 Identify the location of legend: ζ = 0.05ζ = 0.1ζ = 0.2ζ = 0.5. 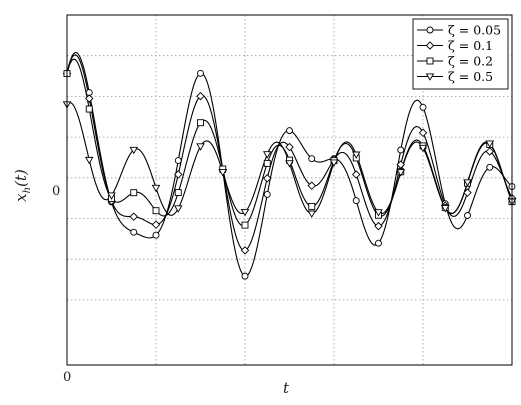
(460, 54).